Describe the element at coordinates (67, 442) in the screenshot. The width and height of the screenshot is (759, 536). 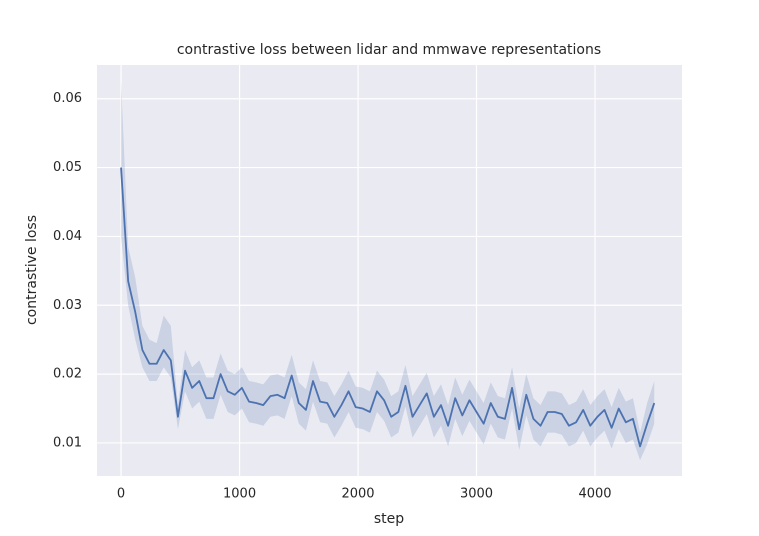
I see `y-tick-label: 0.01` at that location.